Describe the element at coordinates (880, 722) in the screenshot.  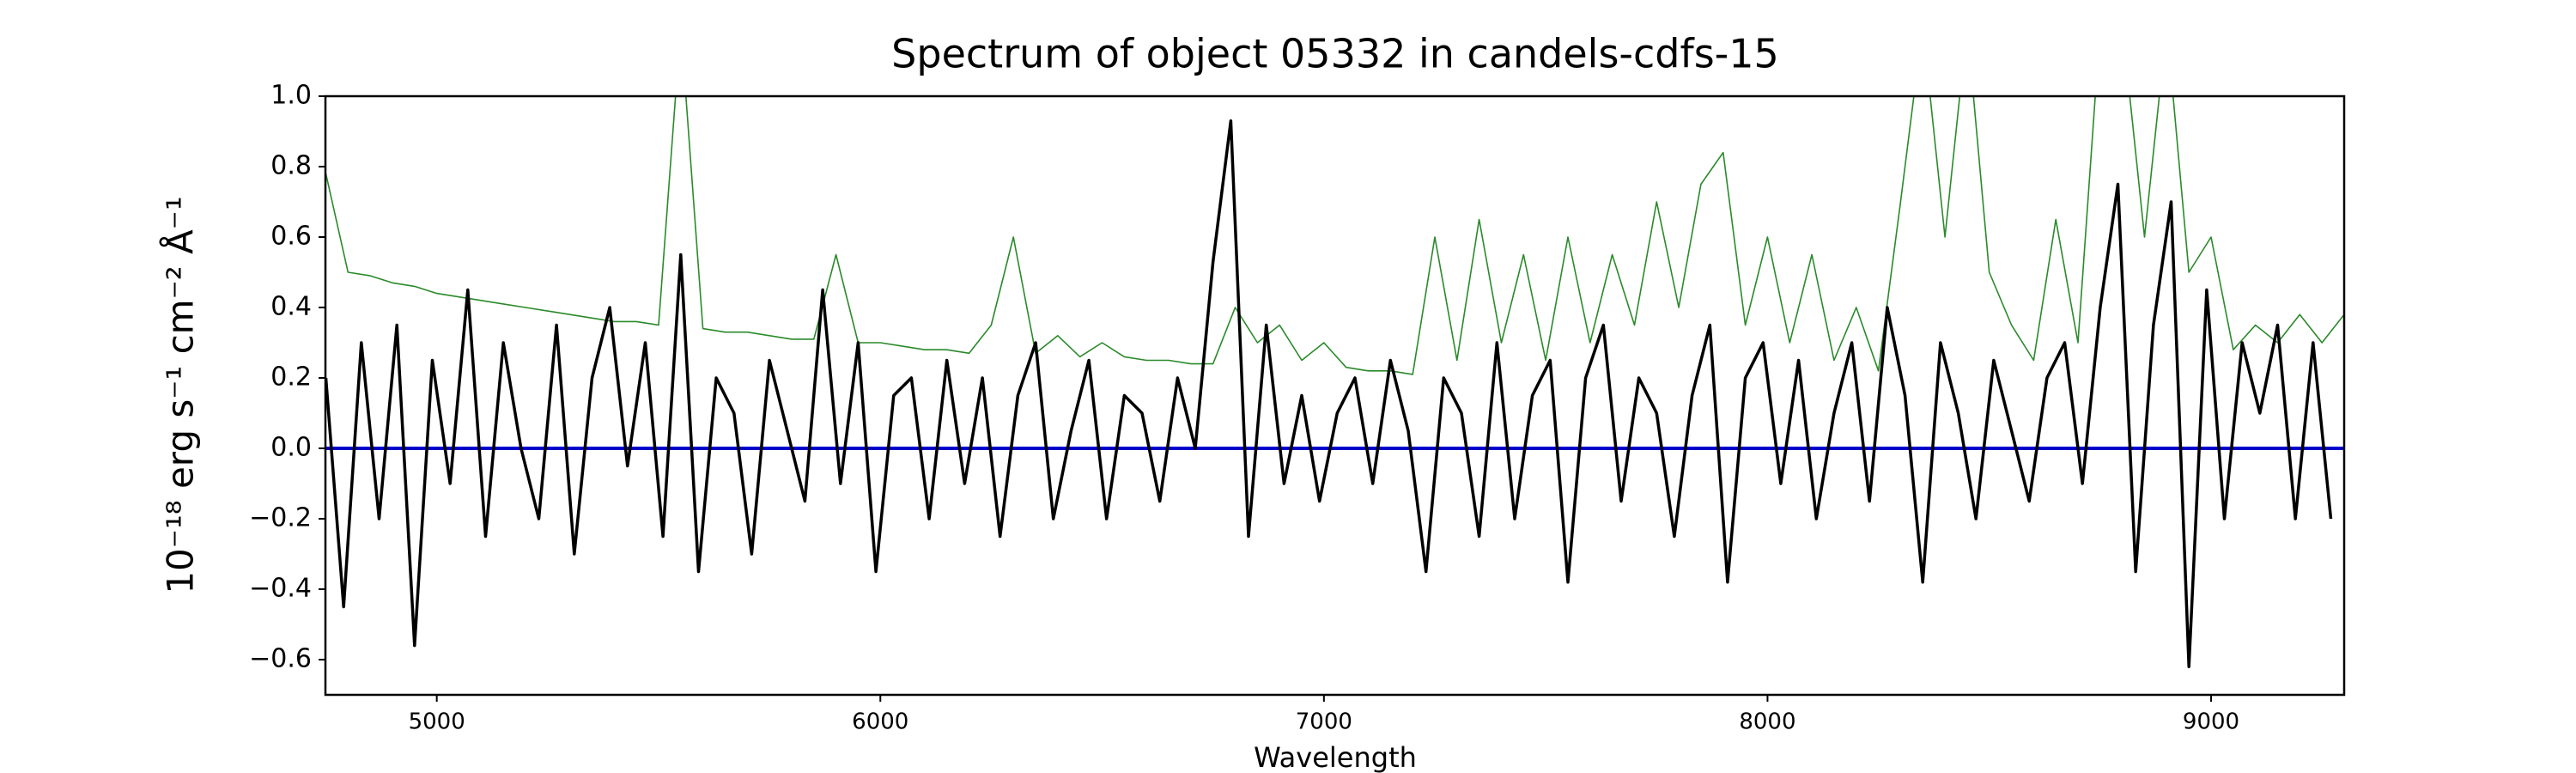
I see `x-tick-label: 6000` at that location.